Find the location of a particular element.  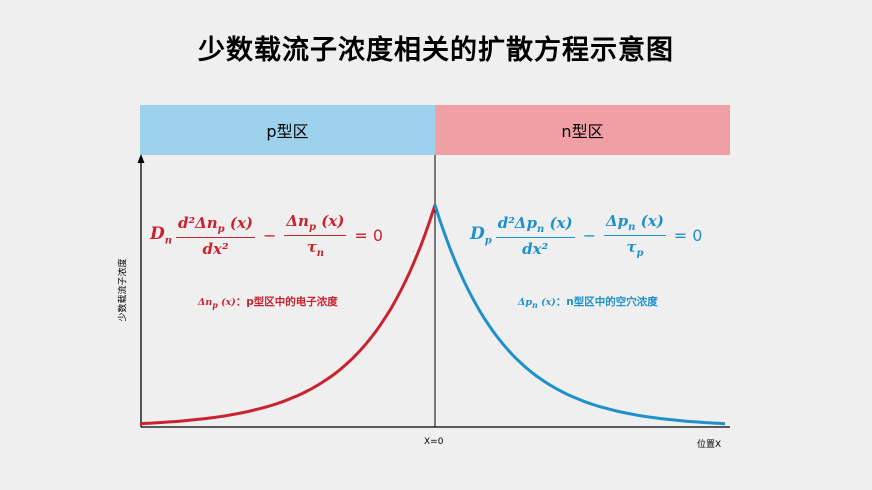

electron-concentration-note: Δnp (x)：p型区中的电子浓度 is located at coordinates (268, 303).